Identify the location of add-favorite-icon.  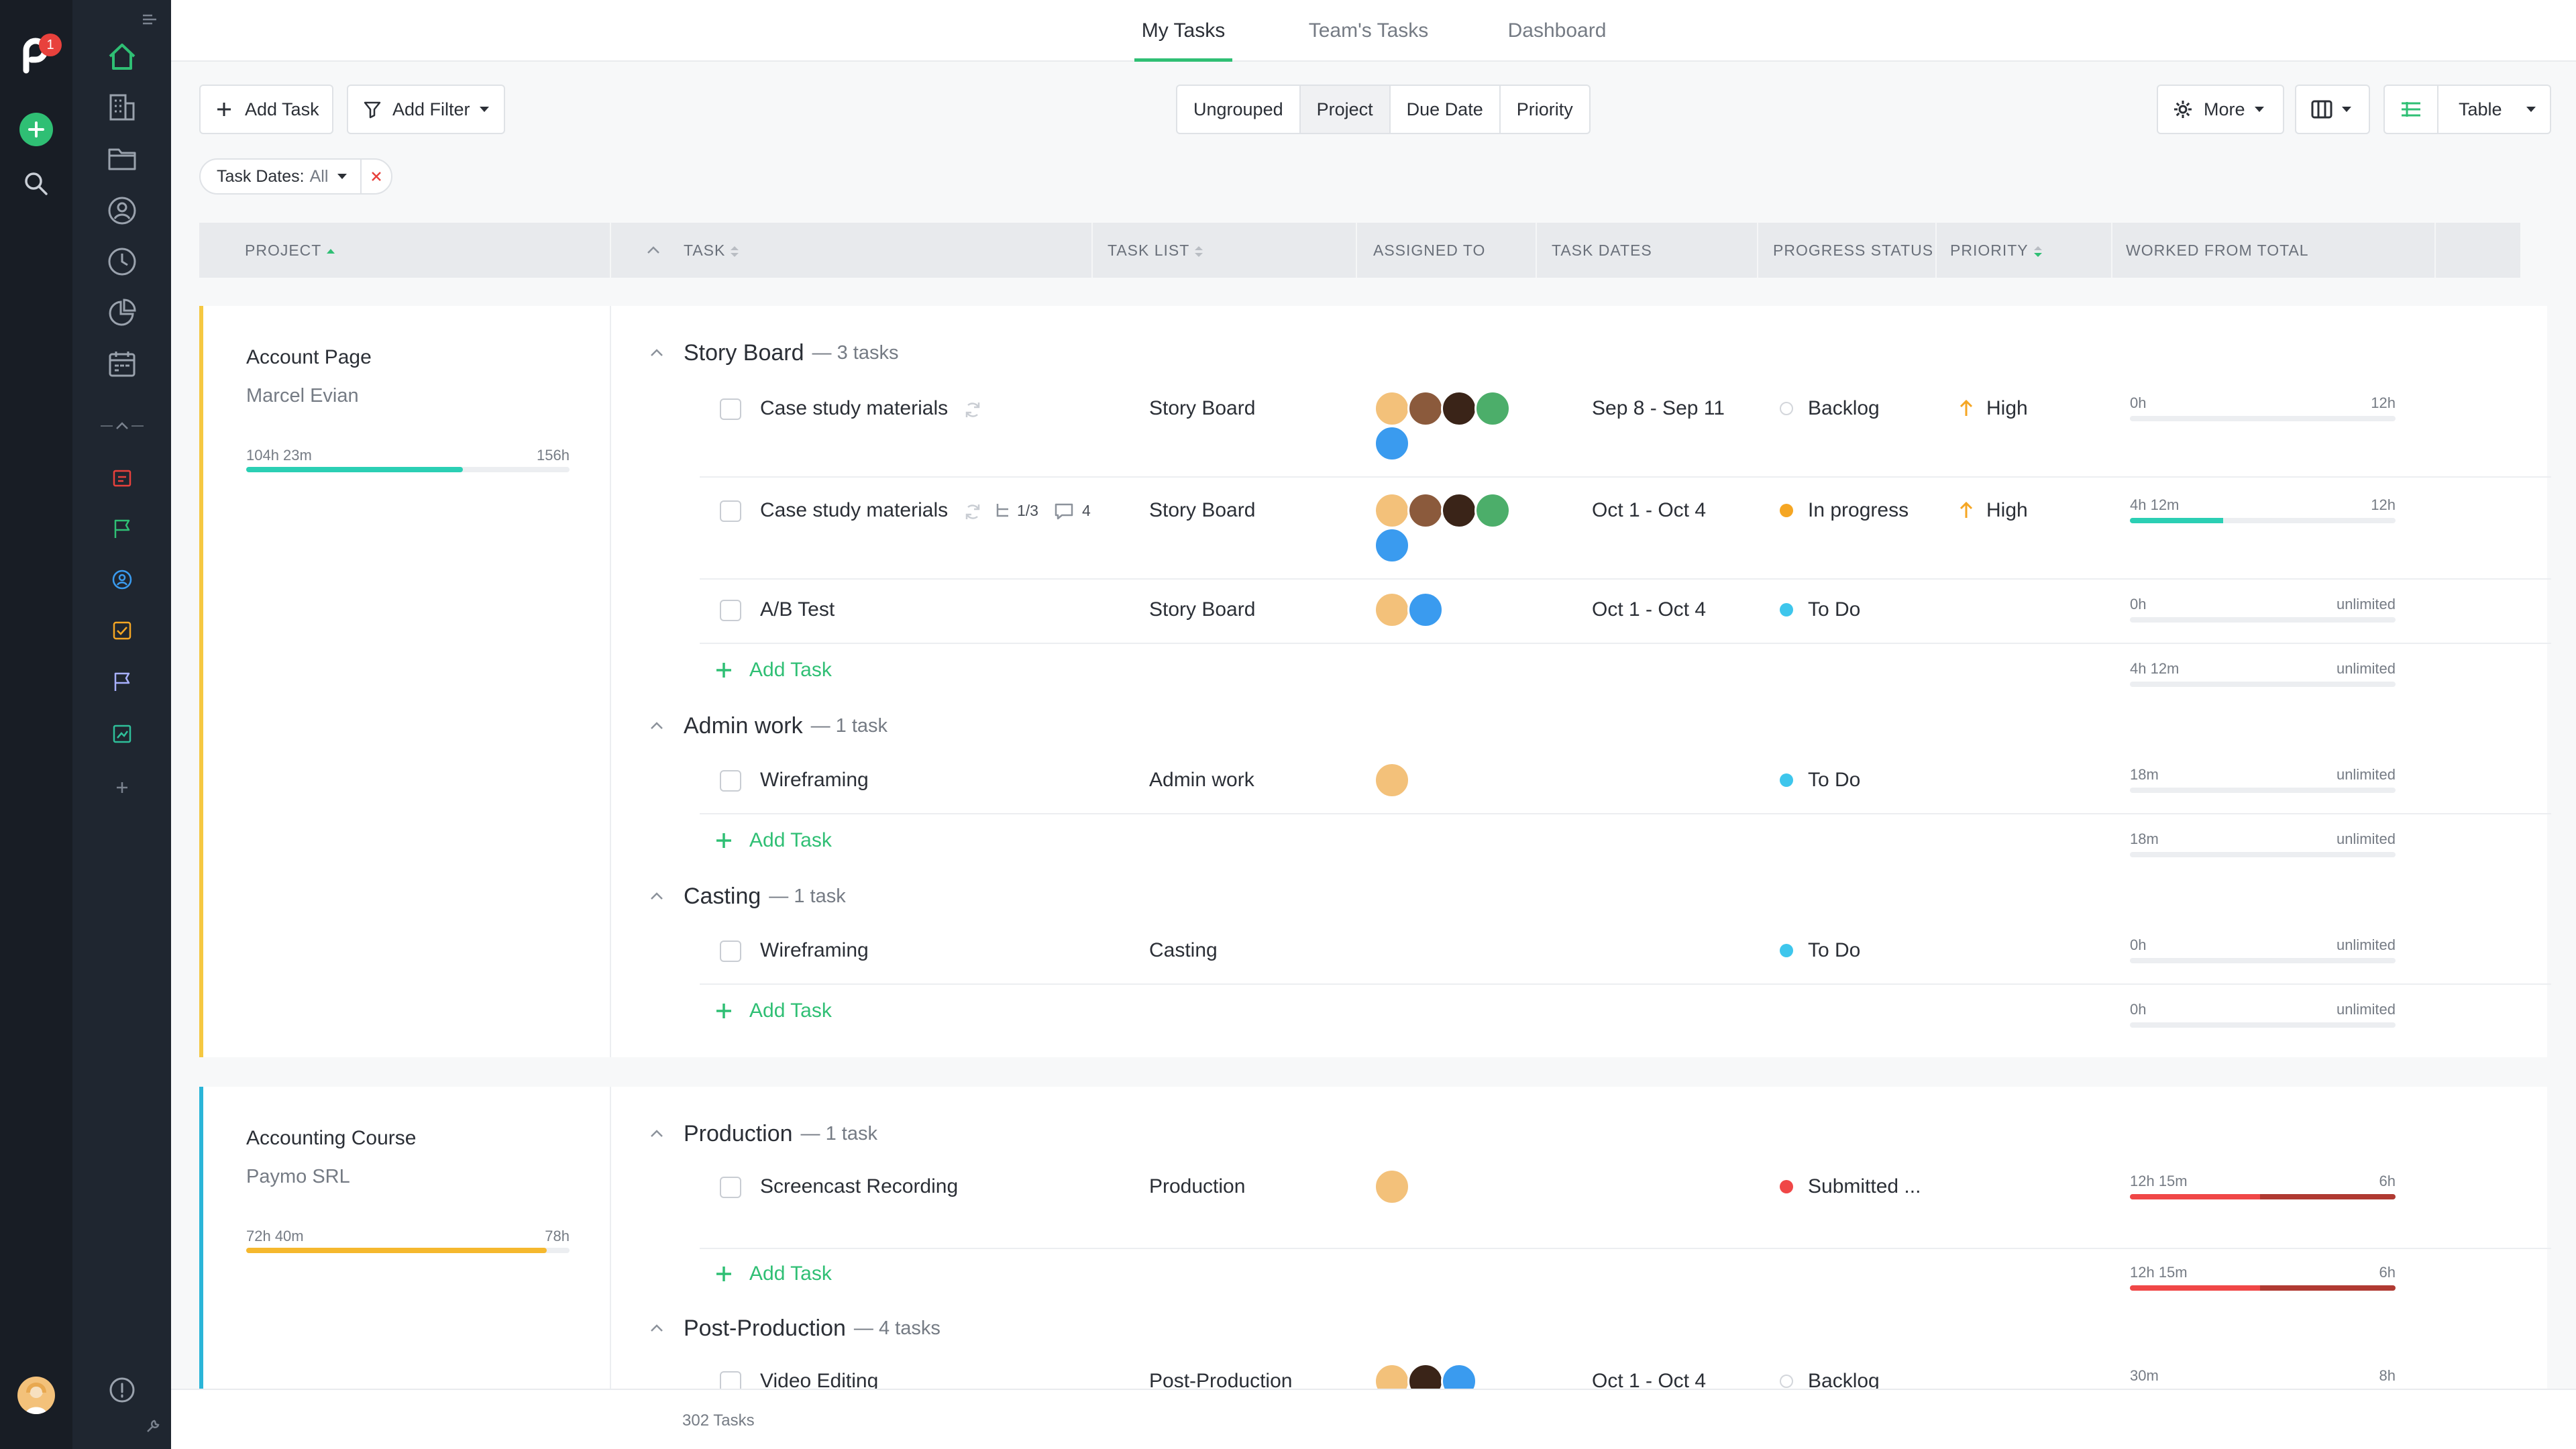
(122, 787).